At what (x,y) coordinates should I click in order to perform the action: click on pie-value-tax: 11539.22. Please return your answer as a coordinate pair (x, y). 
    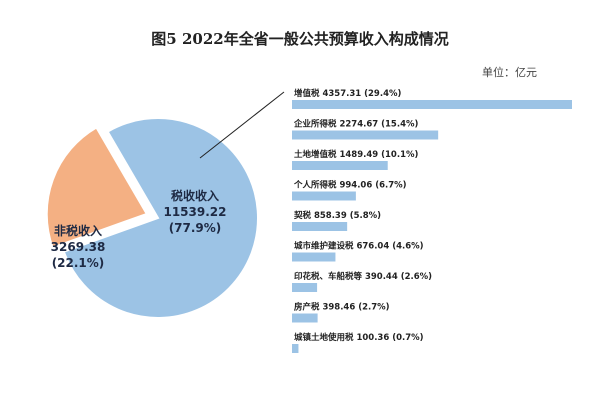
    Looking at the image, I should click on (194, 212).